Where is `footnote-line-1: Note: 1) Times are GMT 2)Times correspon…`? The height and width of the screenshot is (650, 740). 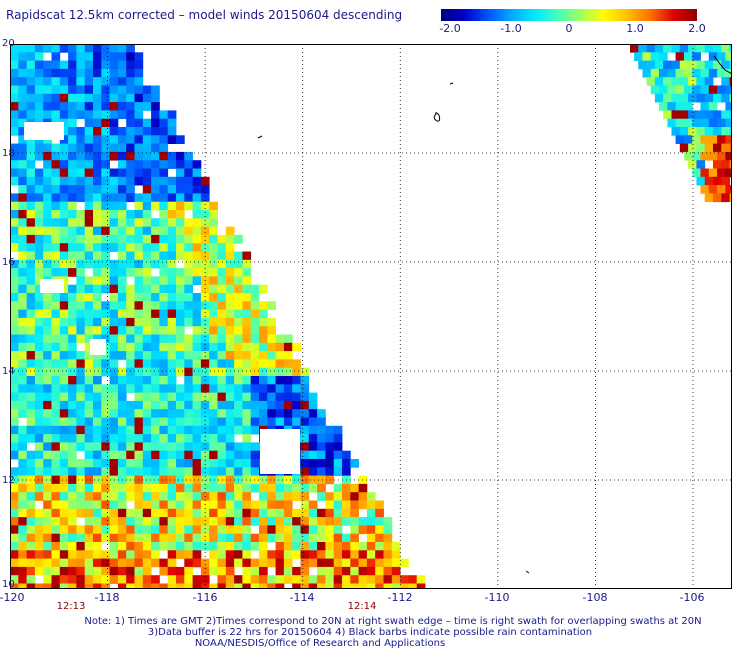
footnote-line-1: Note: 1) Times are GMT 2)Times correspon… is located at coordinates (393, 621).